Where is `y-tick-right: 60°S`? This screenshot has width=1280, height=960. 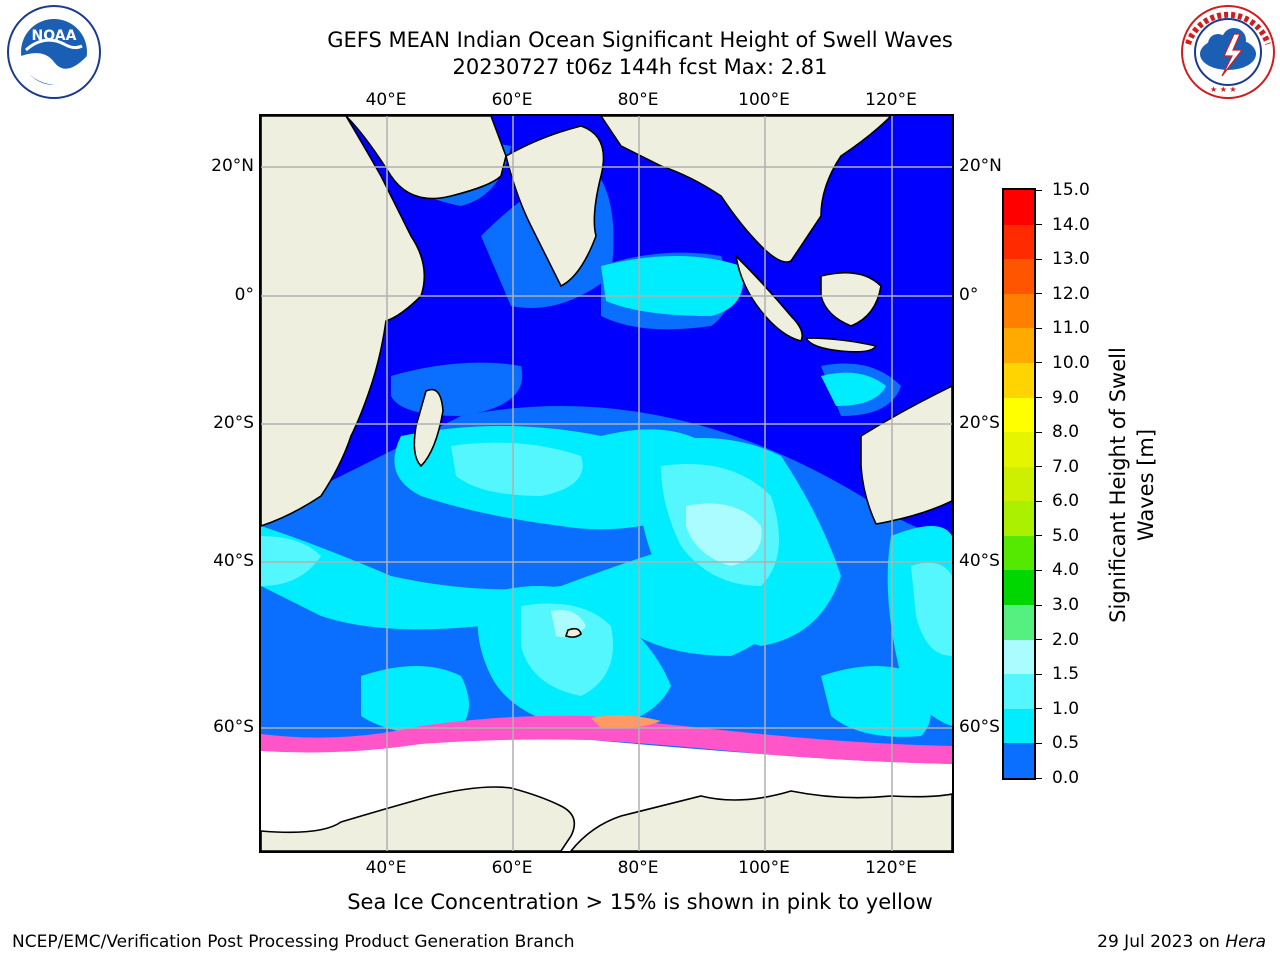 y-tick-right: 60°S is located at coordinates (979, 727).